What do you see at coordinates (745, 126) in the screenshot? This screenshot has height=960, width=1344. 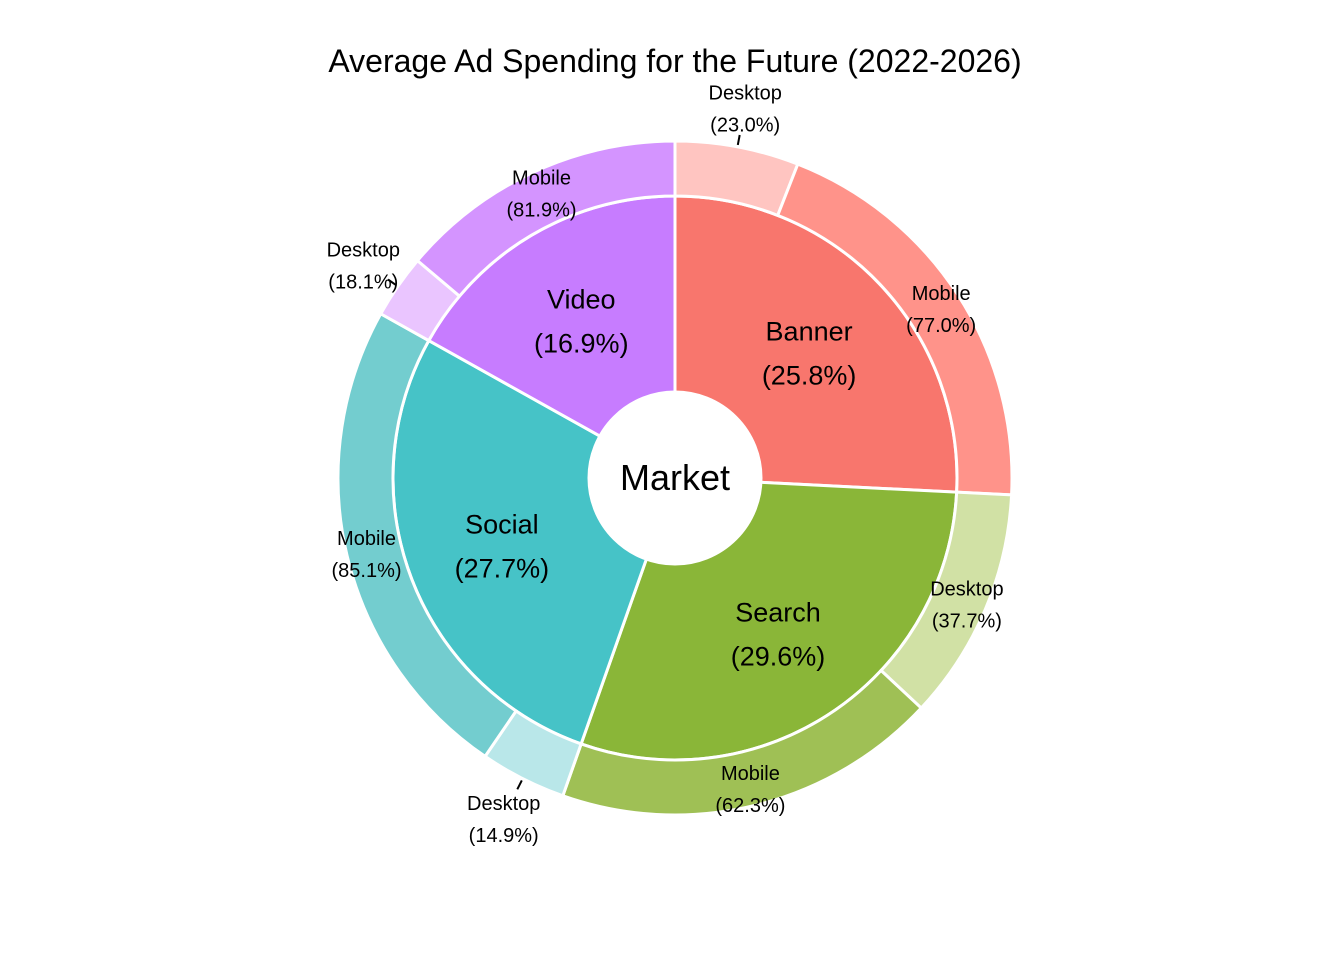 I see `outer-banner-desktop-percent-label: (23.0%)` at bounding box center [745, 126].